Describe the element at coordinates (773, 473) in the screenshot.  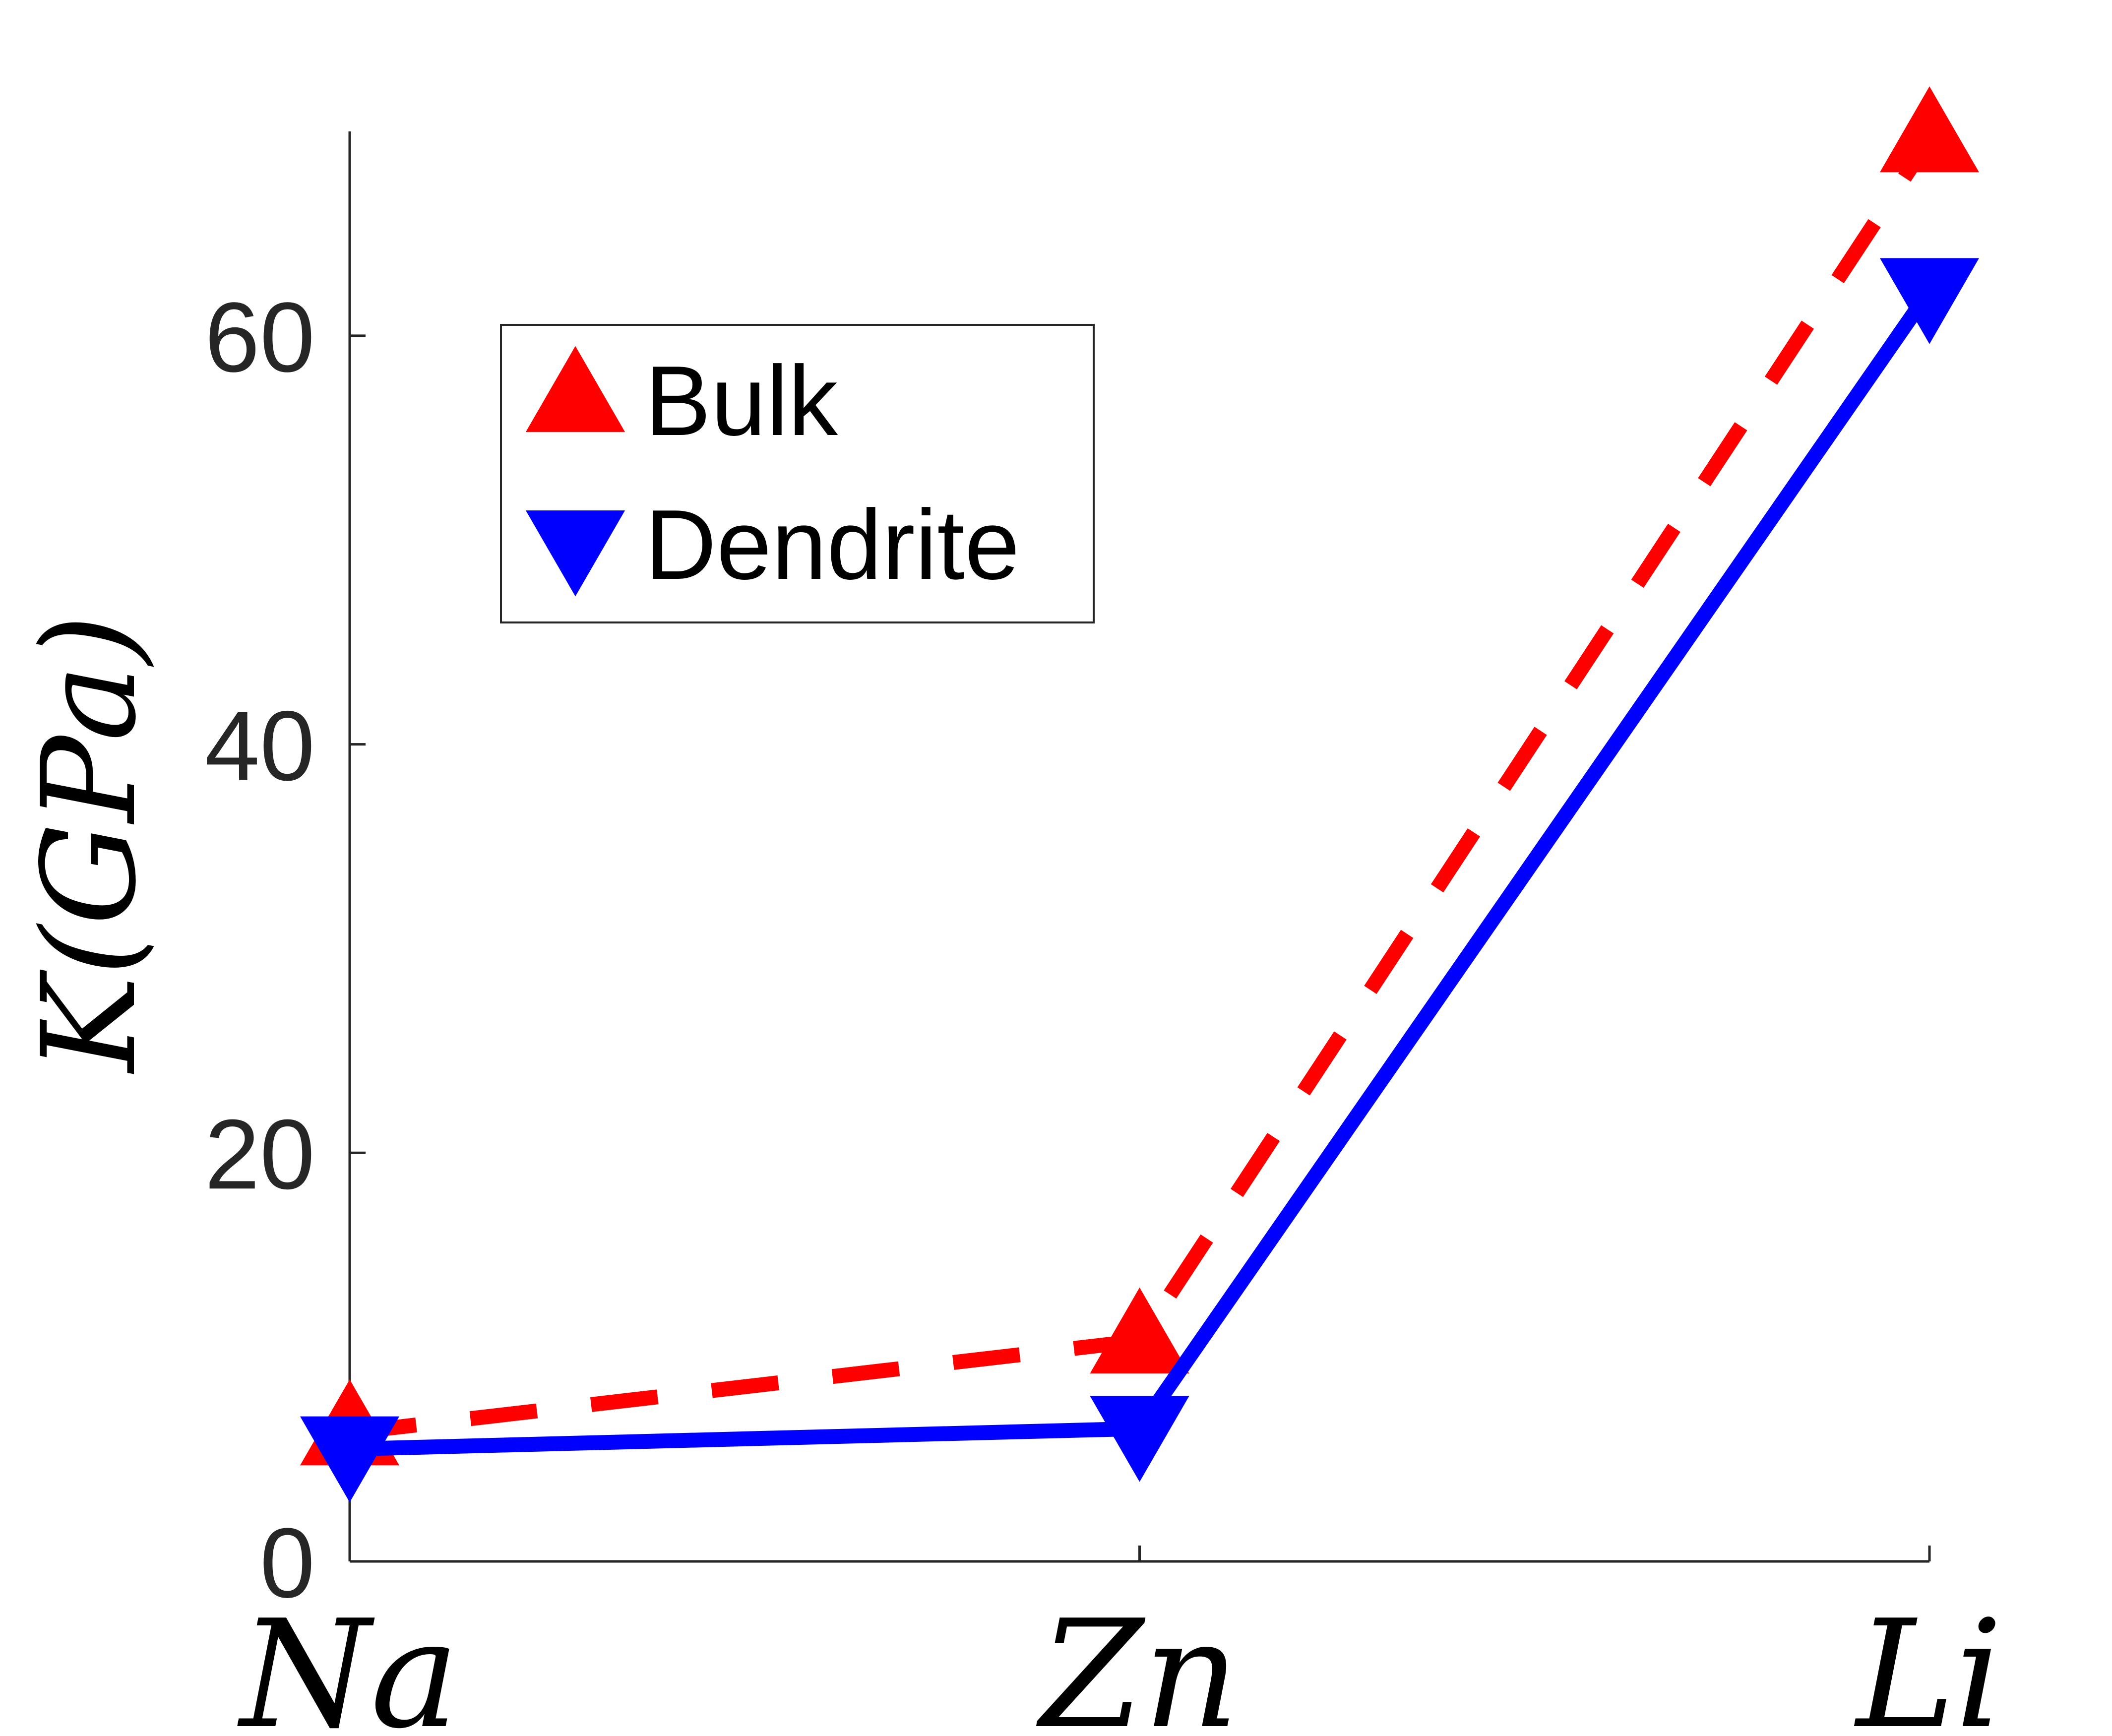
I see `legend-items: Bulk Dendrite` at that location.